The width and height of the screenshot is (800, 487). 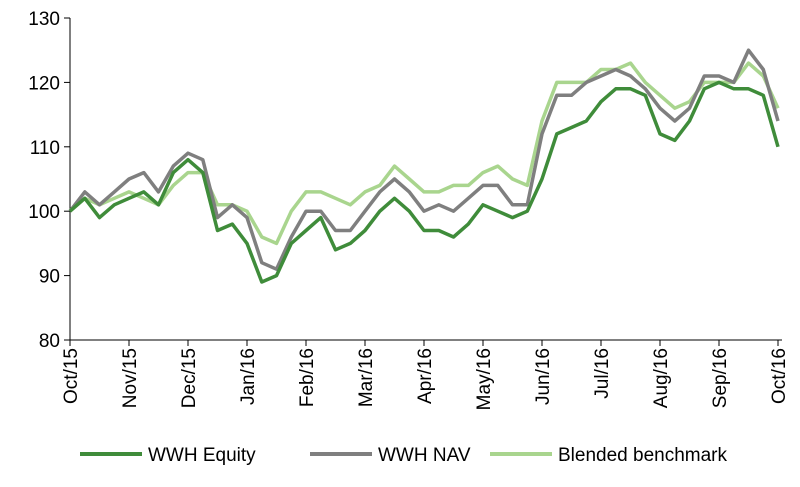 I want to click on y-tick-label: 120, so click(x=44, y=83).